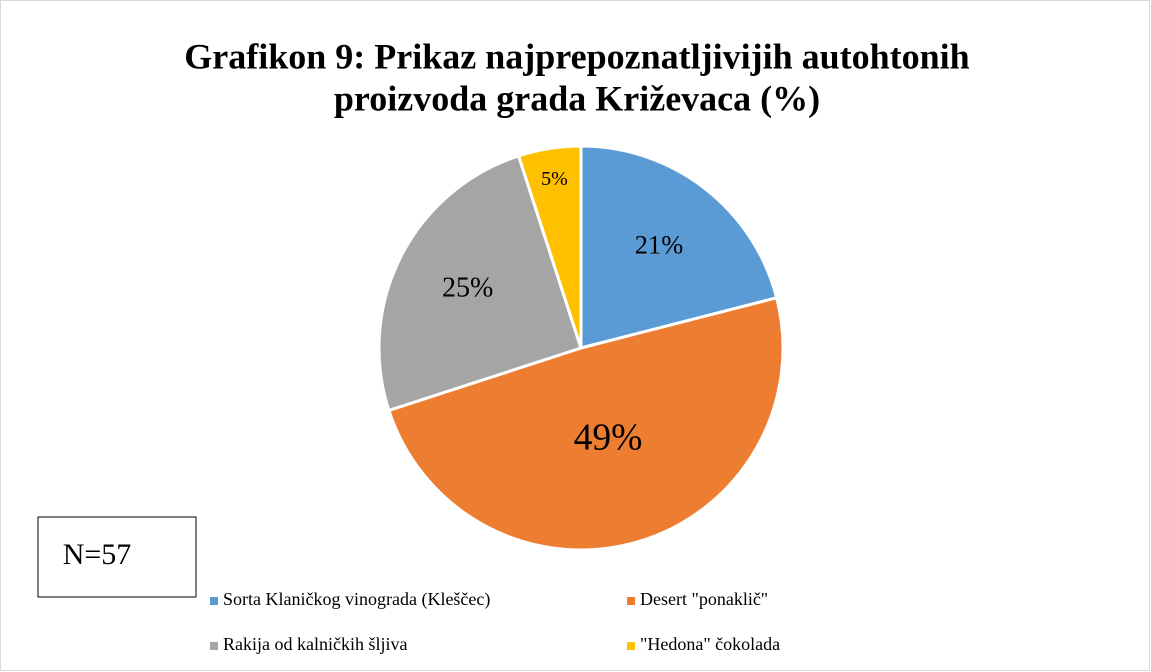  Describe the element at coordinates (608, 438) in the screenshot. I see `data-label: 49%` at that location.